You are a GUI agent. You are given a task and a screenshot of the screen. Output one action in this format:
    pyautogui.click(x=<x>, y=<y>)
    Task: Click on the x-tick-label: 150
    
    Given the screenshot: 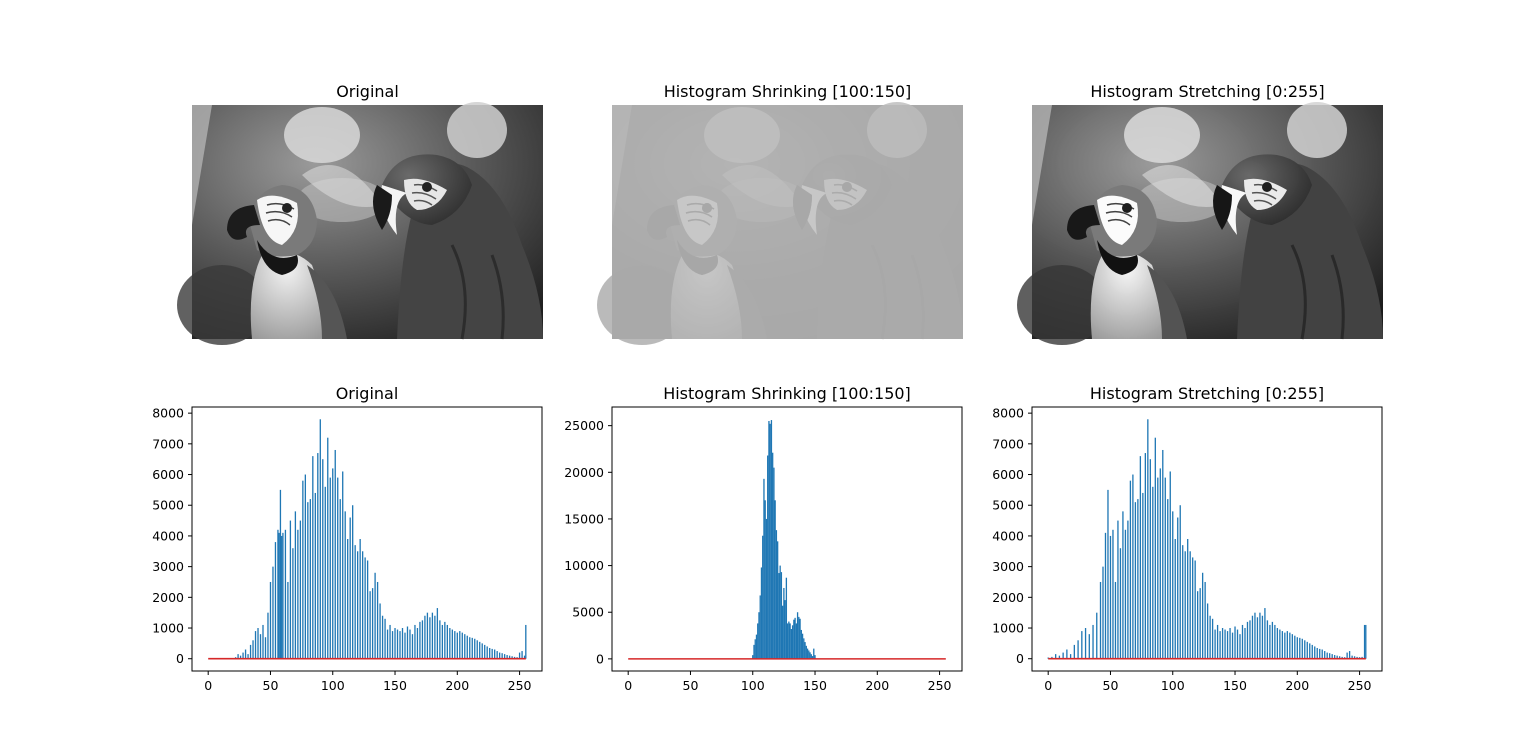 What is the action you would take?
    pyautogui.click(x=815, y=685)
    